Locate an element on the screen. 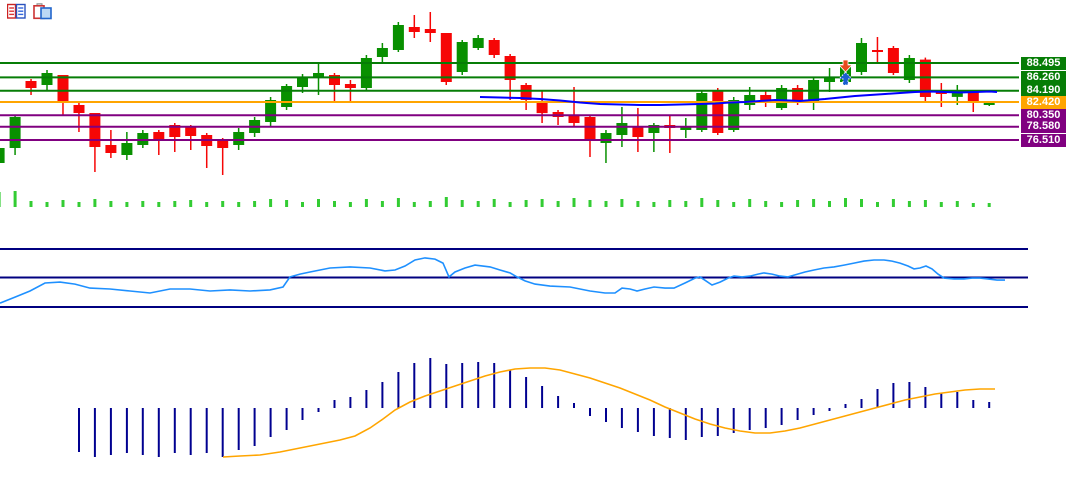  oscillator-pane is located at coordinates (514, 278).